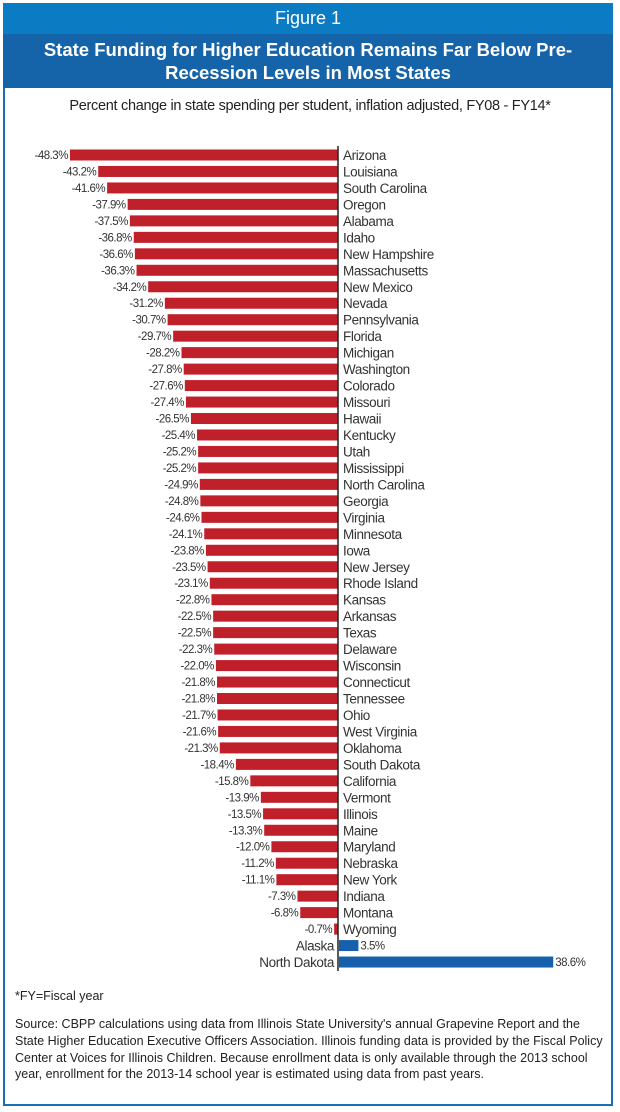 The image size is (620, 1112). I want to click on data-label: -37.5%, so click(111, 222).